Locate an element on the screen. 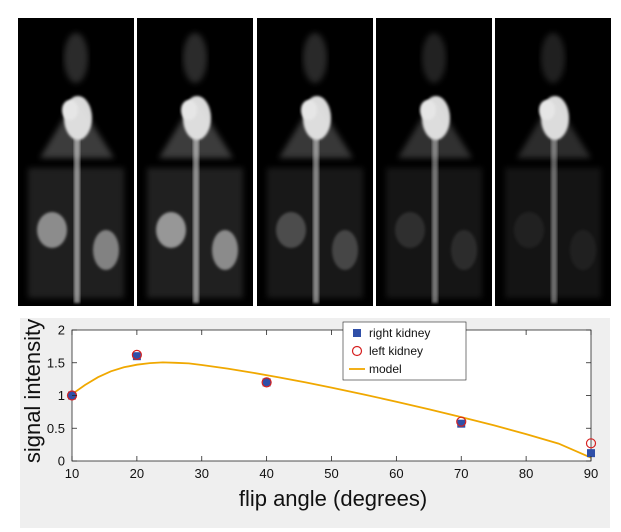  y-tick-label: 2 is located at coordinates (61, 330).